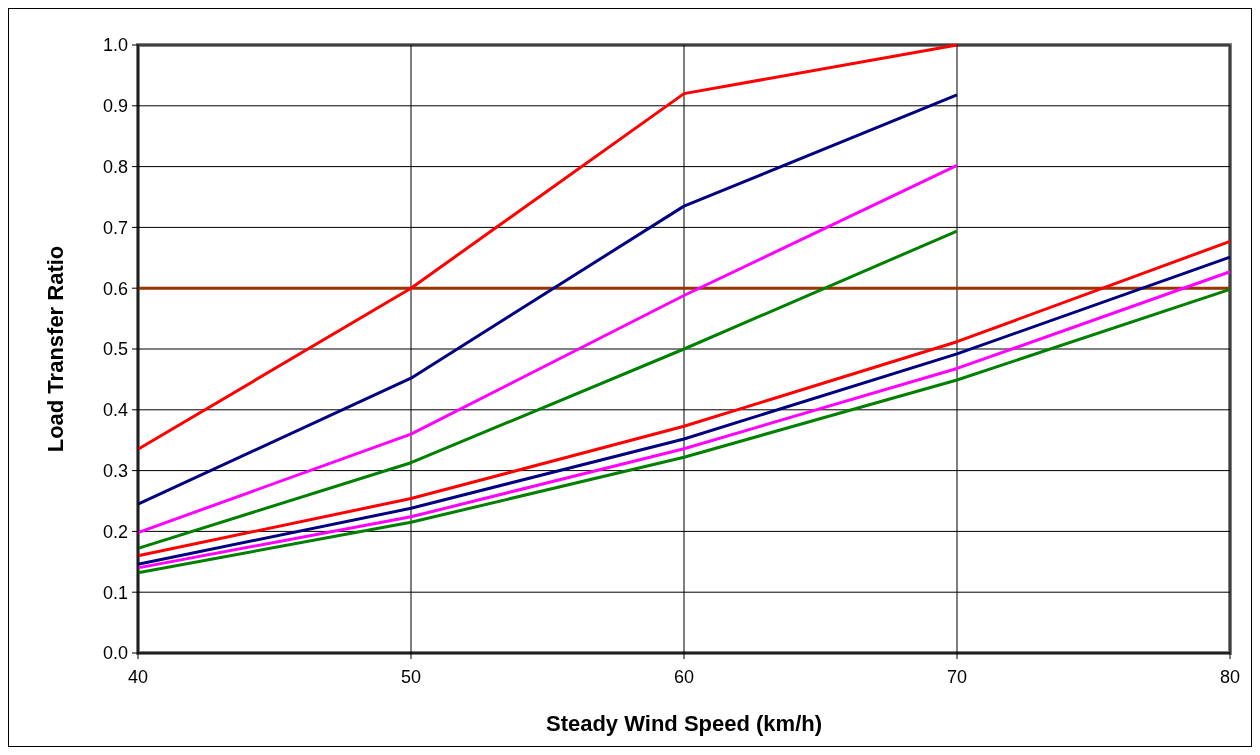 The height and width of the screenshot is (755, 1260). Describe the element at coordinates (684, 723) in the screenshot. I see `x-axis-title: Steady Wind Speed (km/h)` at that location.